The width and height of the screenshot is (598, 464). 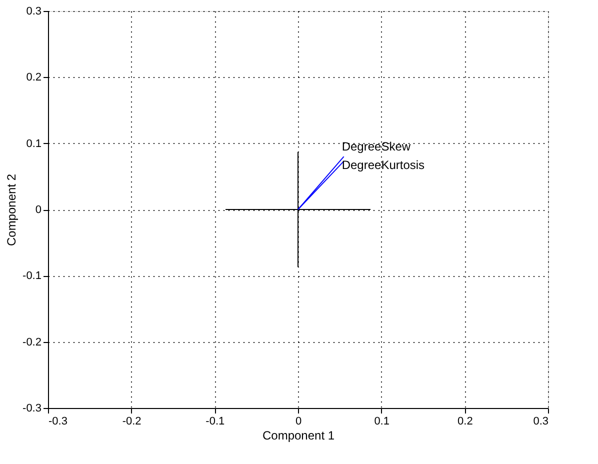 I want to click on annotation: DegreeKurtosis, so click(x=383, y=165).